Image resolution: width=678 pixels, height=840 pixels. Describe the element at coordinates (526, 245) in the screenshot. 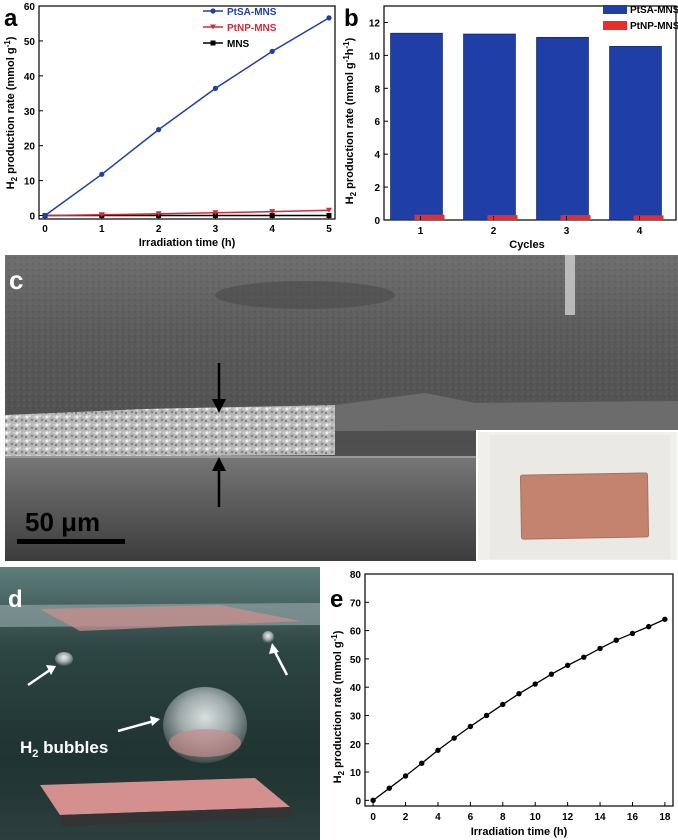

I see `chart-b-xaxis-title: Cycles` at that location.